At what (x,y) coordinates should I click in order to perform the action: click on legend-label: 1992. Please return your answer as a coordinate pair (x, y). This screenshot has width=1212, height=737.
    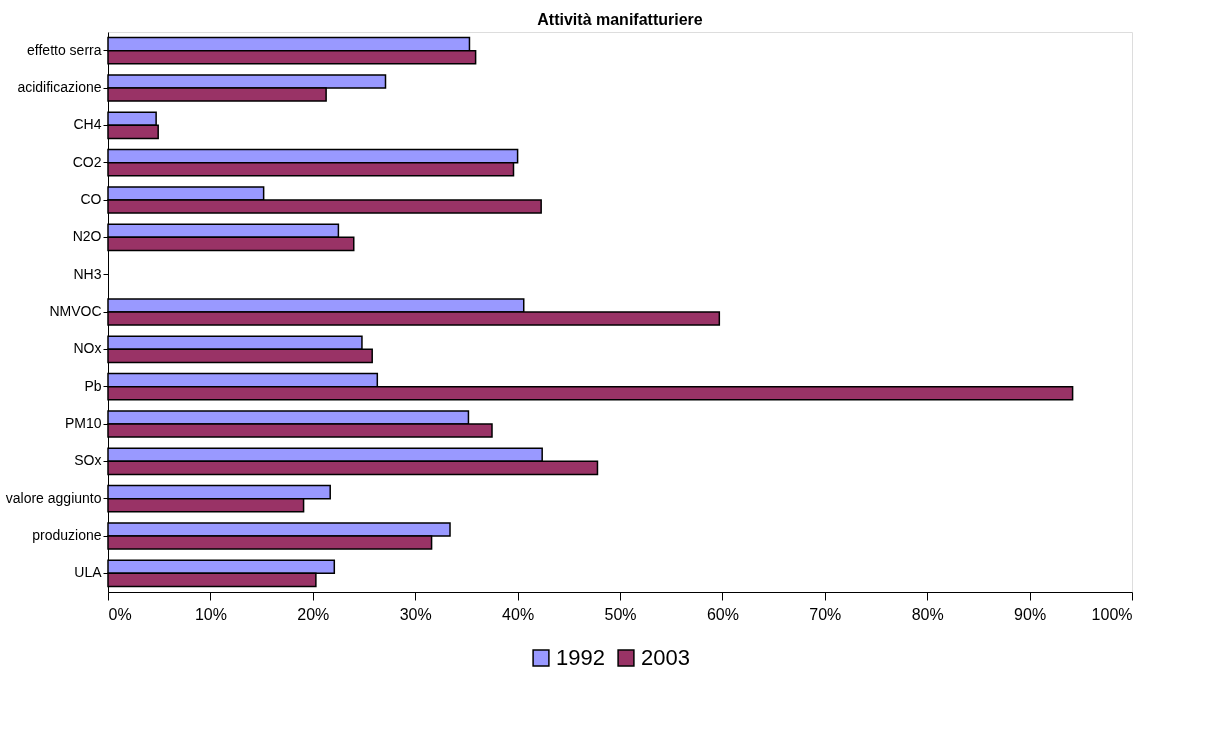
    Looking at the image, I should click on (580, 657).